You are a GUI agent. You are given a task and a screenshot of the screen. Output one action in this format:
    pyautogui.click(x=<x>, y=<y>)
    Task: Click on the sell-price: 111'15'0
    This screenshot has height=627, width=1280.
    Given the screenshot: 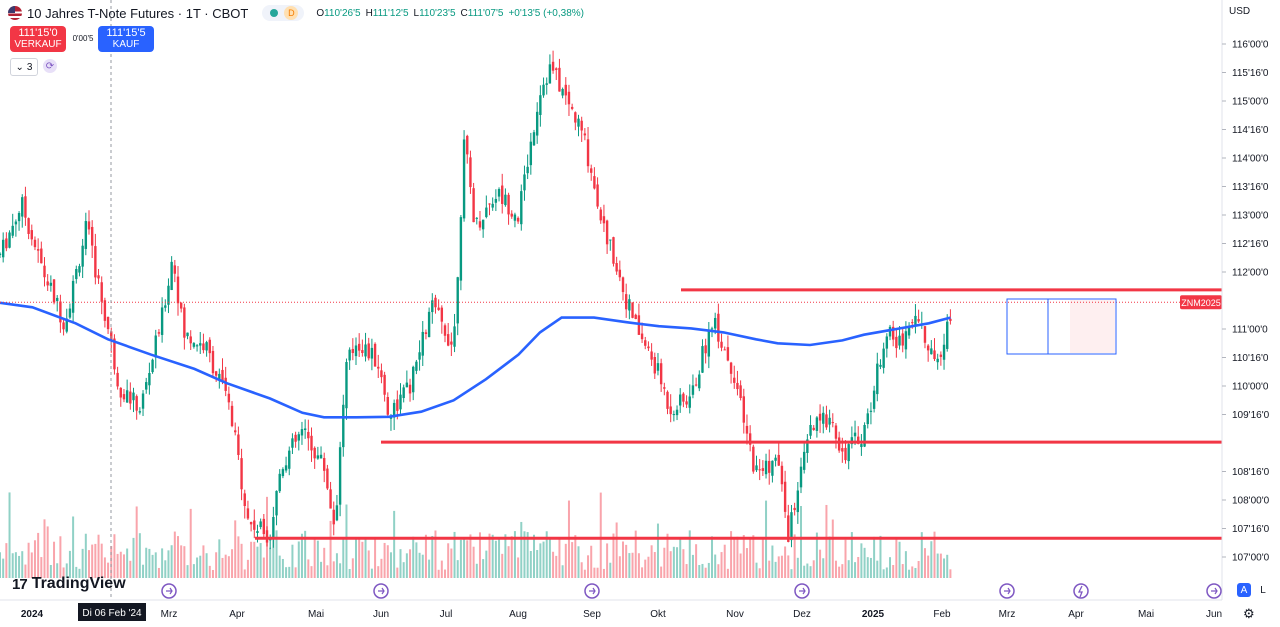 What is the action you would take?
    pyautogui.click(x=38, y=33)
    